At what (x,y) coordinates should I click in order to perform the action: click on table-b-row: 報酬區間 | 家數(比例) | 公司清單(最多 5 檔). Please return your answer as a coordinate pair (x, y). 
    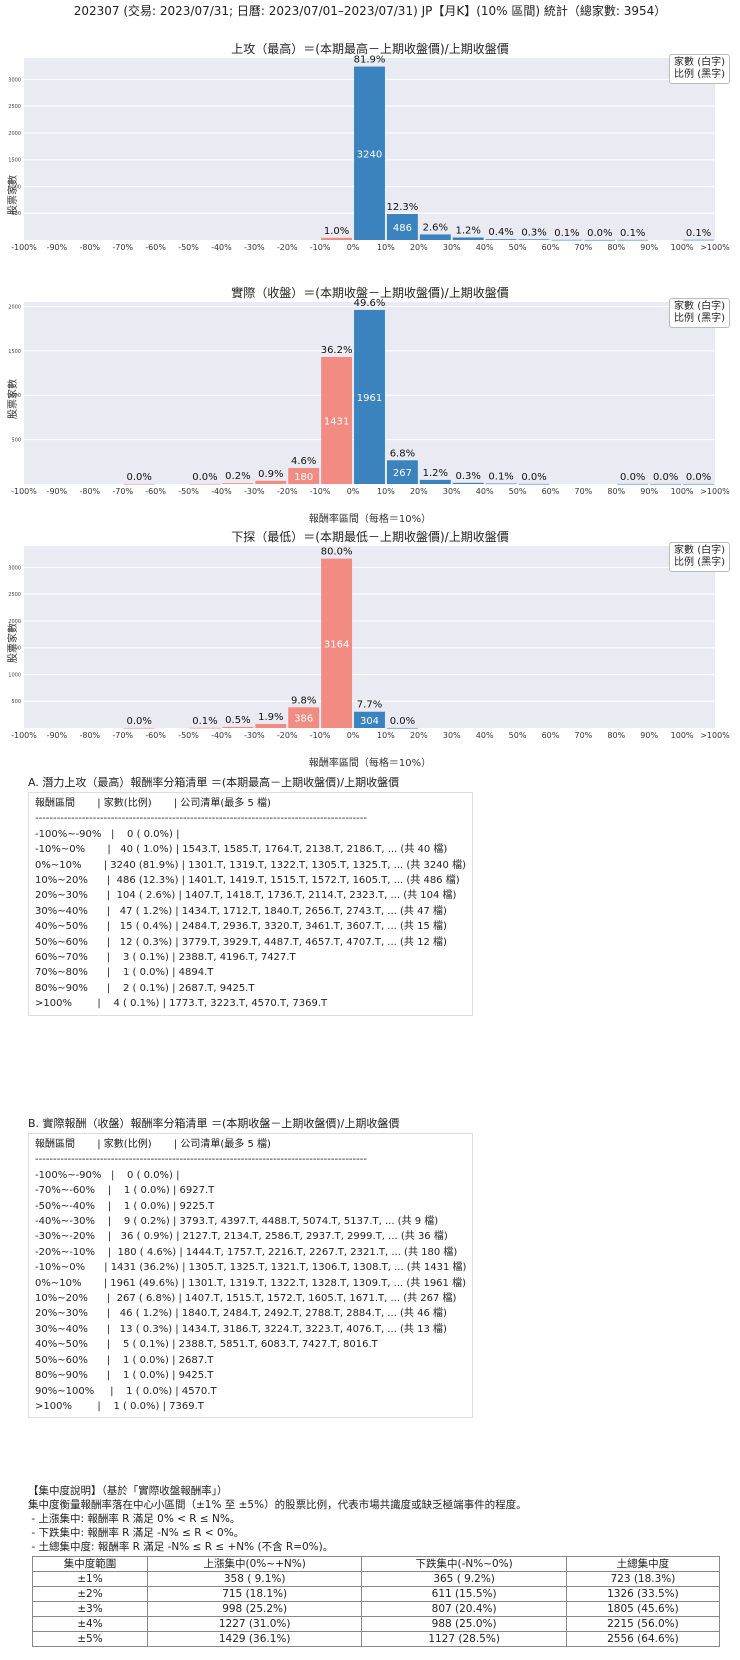
    Looking at the image, I should click on (153, 1144).